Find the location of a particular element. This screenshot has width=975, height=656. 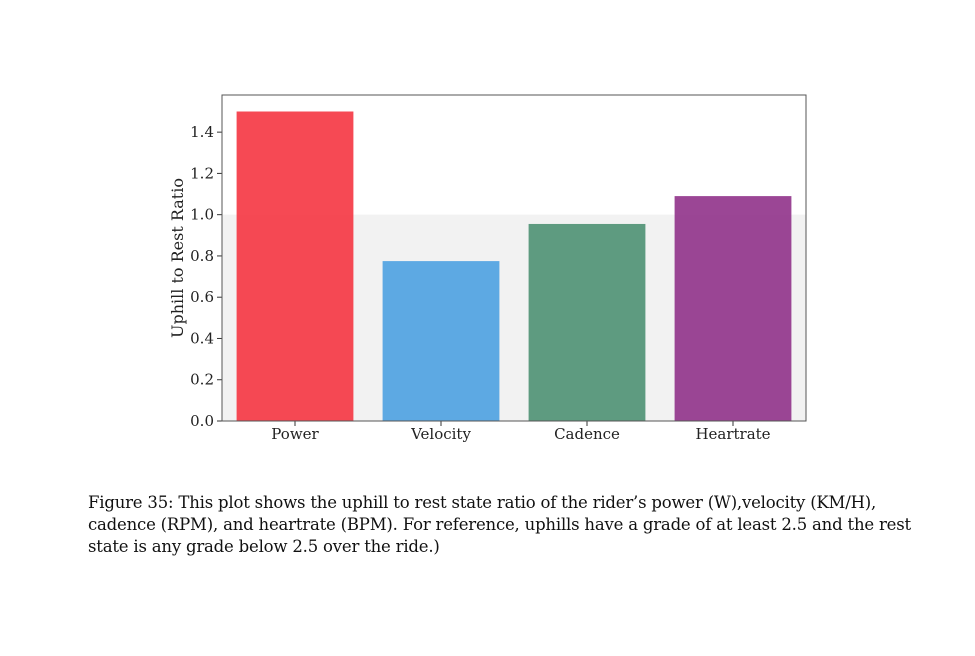

y-tick-label: 0.0 is located at coordinates (202, 421).